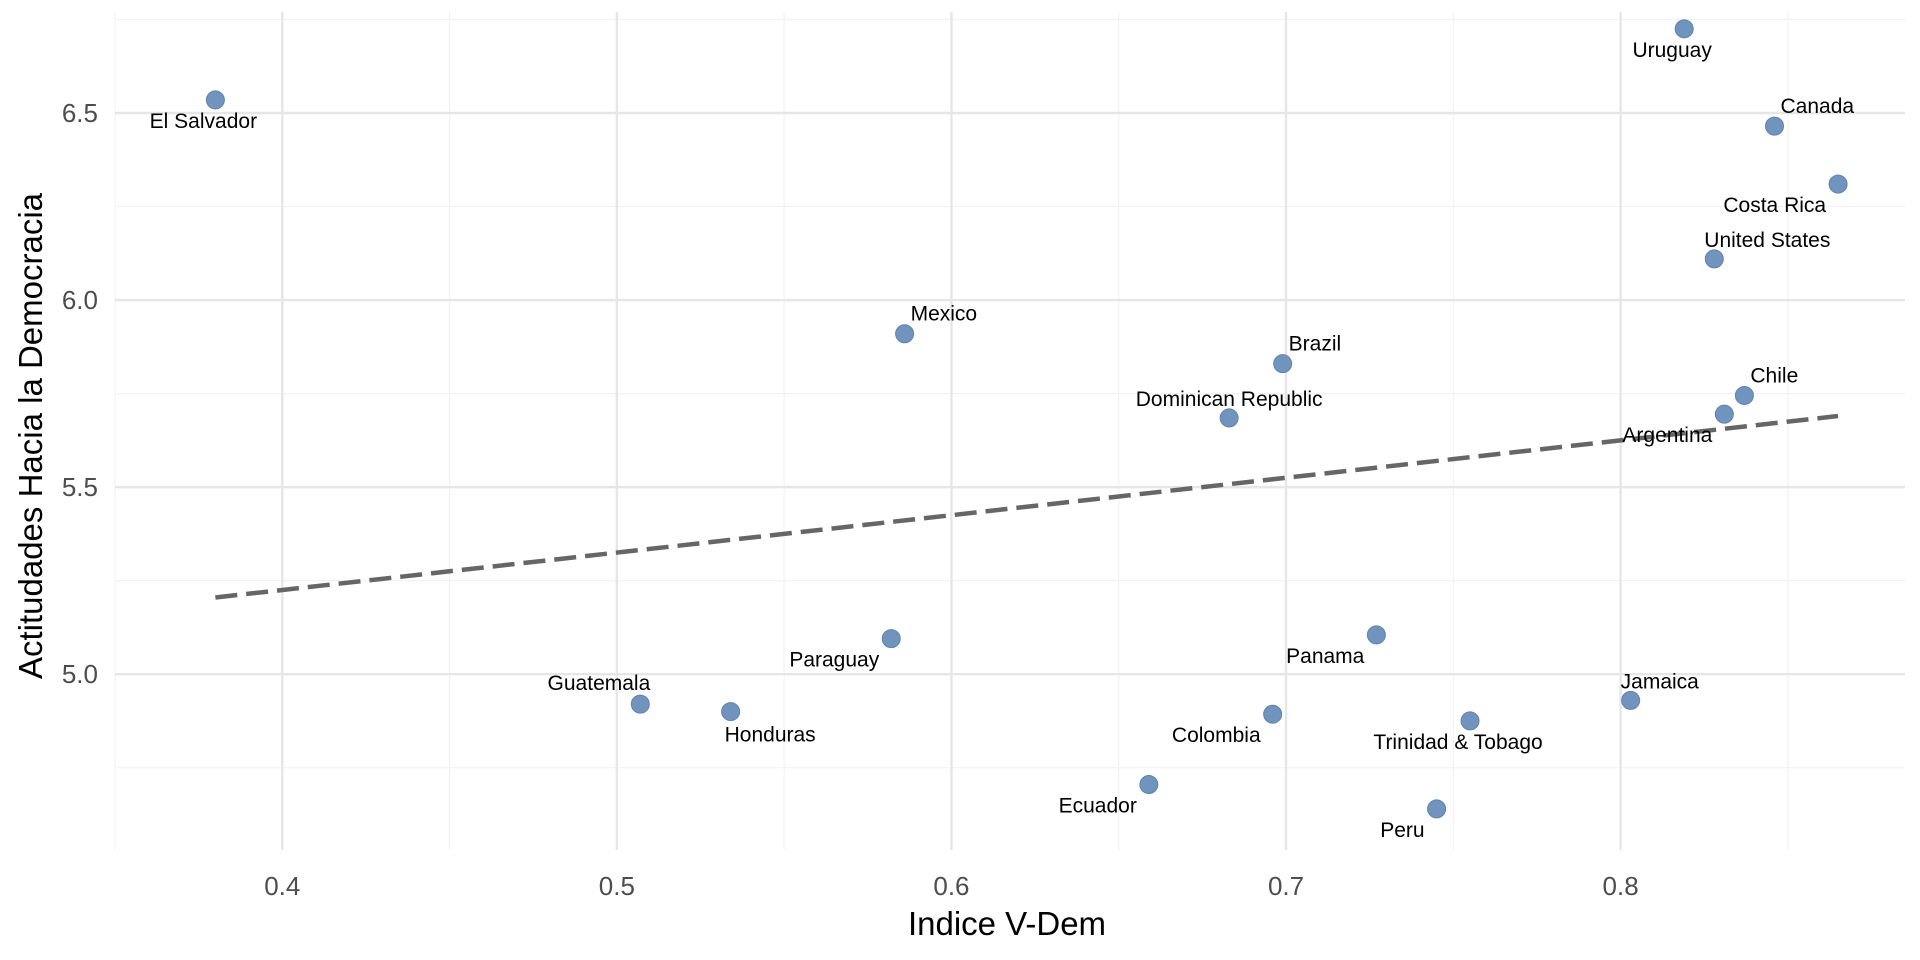  Describe the element at coordinates (80, 113) in the screenshot. I see `y-tick-label: 6.5` at that location.